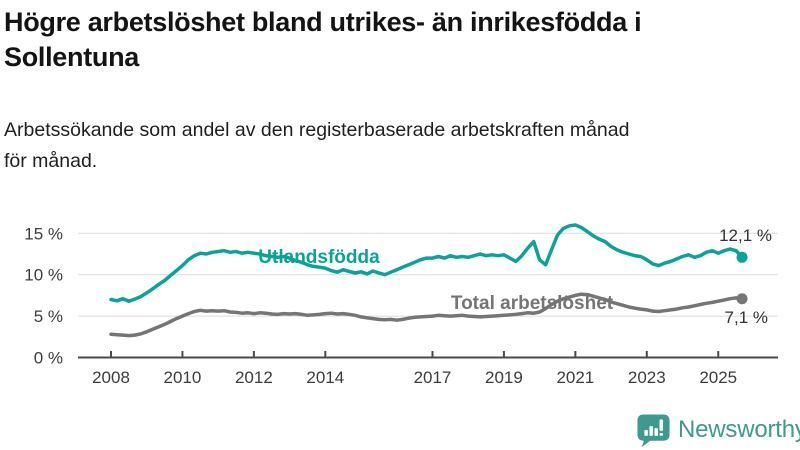  I want to click on y-axis-tick-label: 0 %, so click(48, 358).